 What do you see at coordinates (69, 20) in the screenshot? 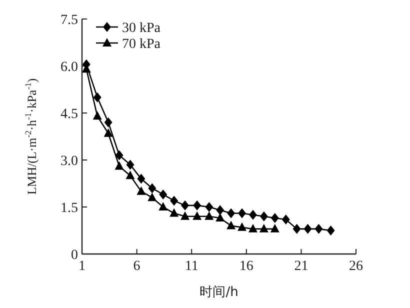
I see `y-tick-label: 7.5` at bounding box center [69, 20].